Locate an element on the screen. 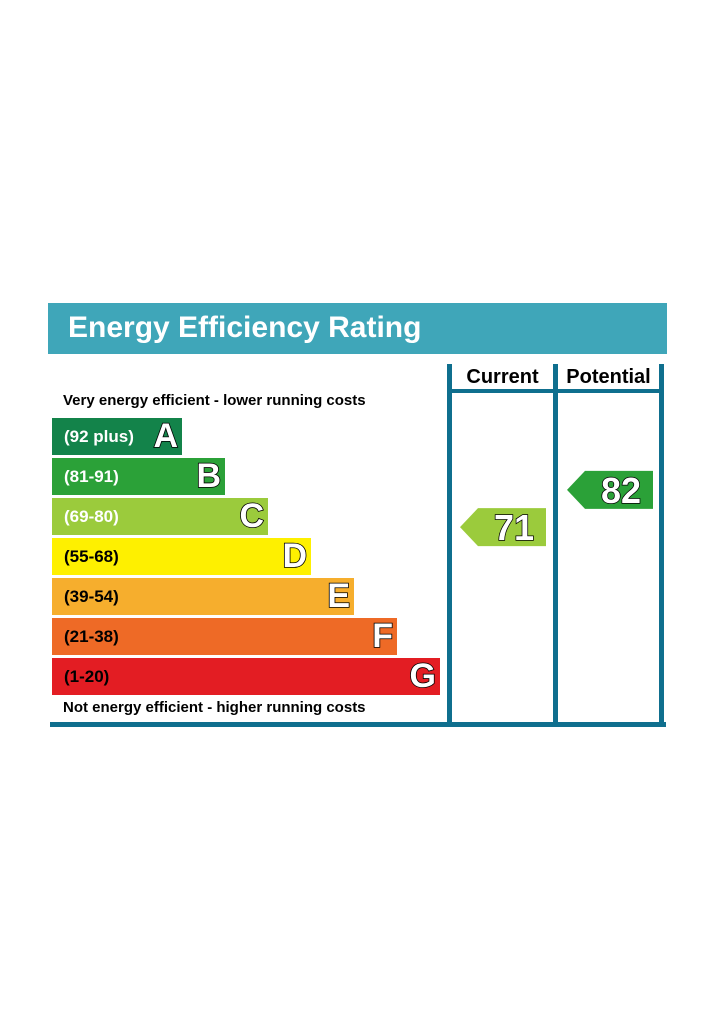  band-g: (1-20) G is located at coordinates (246, 676).